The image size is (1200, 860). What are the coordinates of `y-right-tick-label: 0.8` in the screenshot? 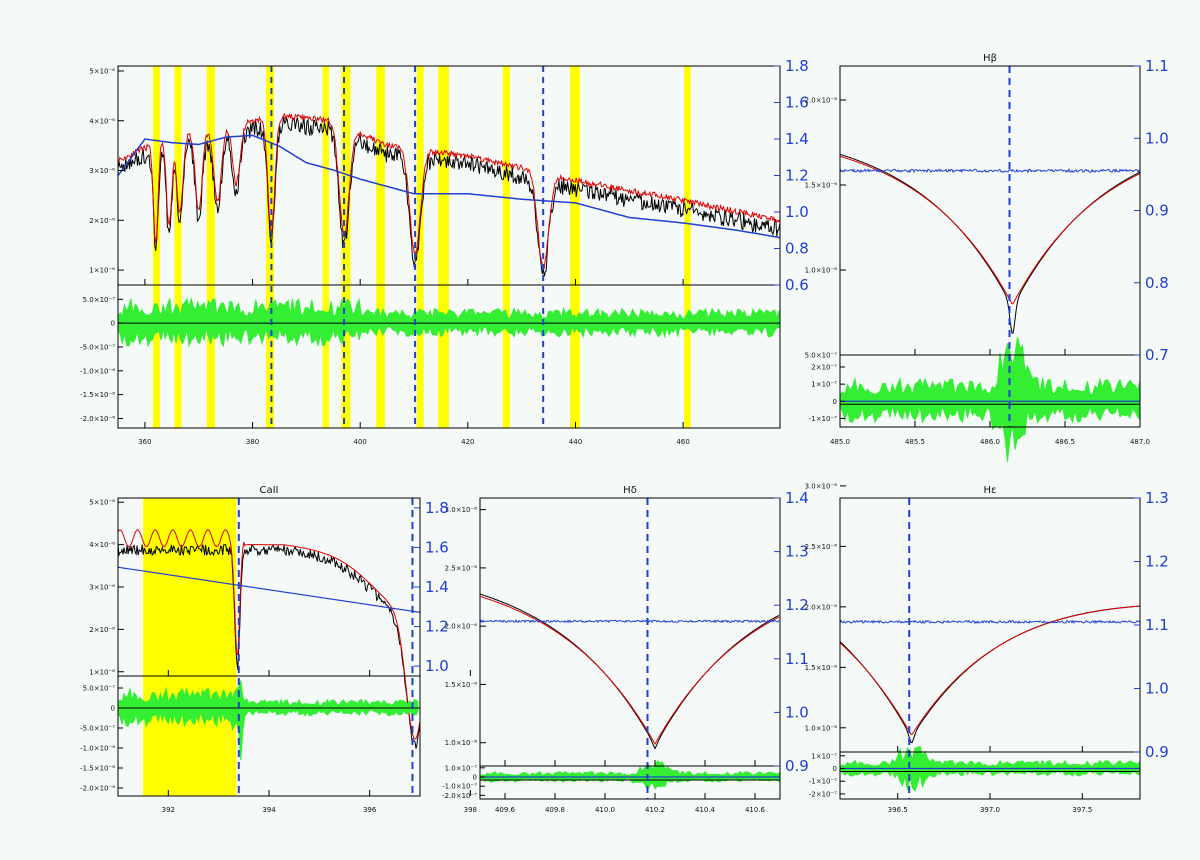 It's located at (1157, 283).